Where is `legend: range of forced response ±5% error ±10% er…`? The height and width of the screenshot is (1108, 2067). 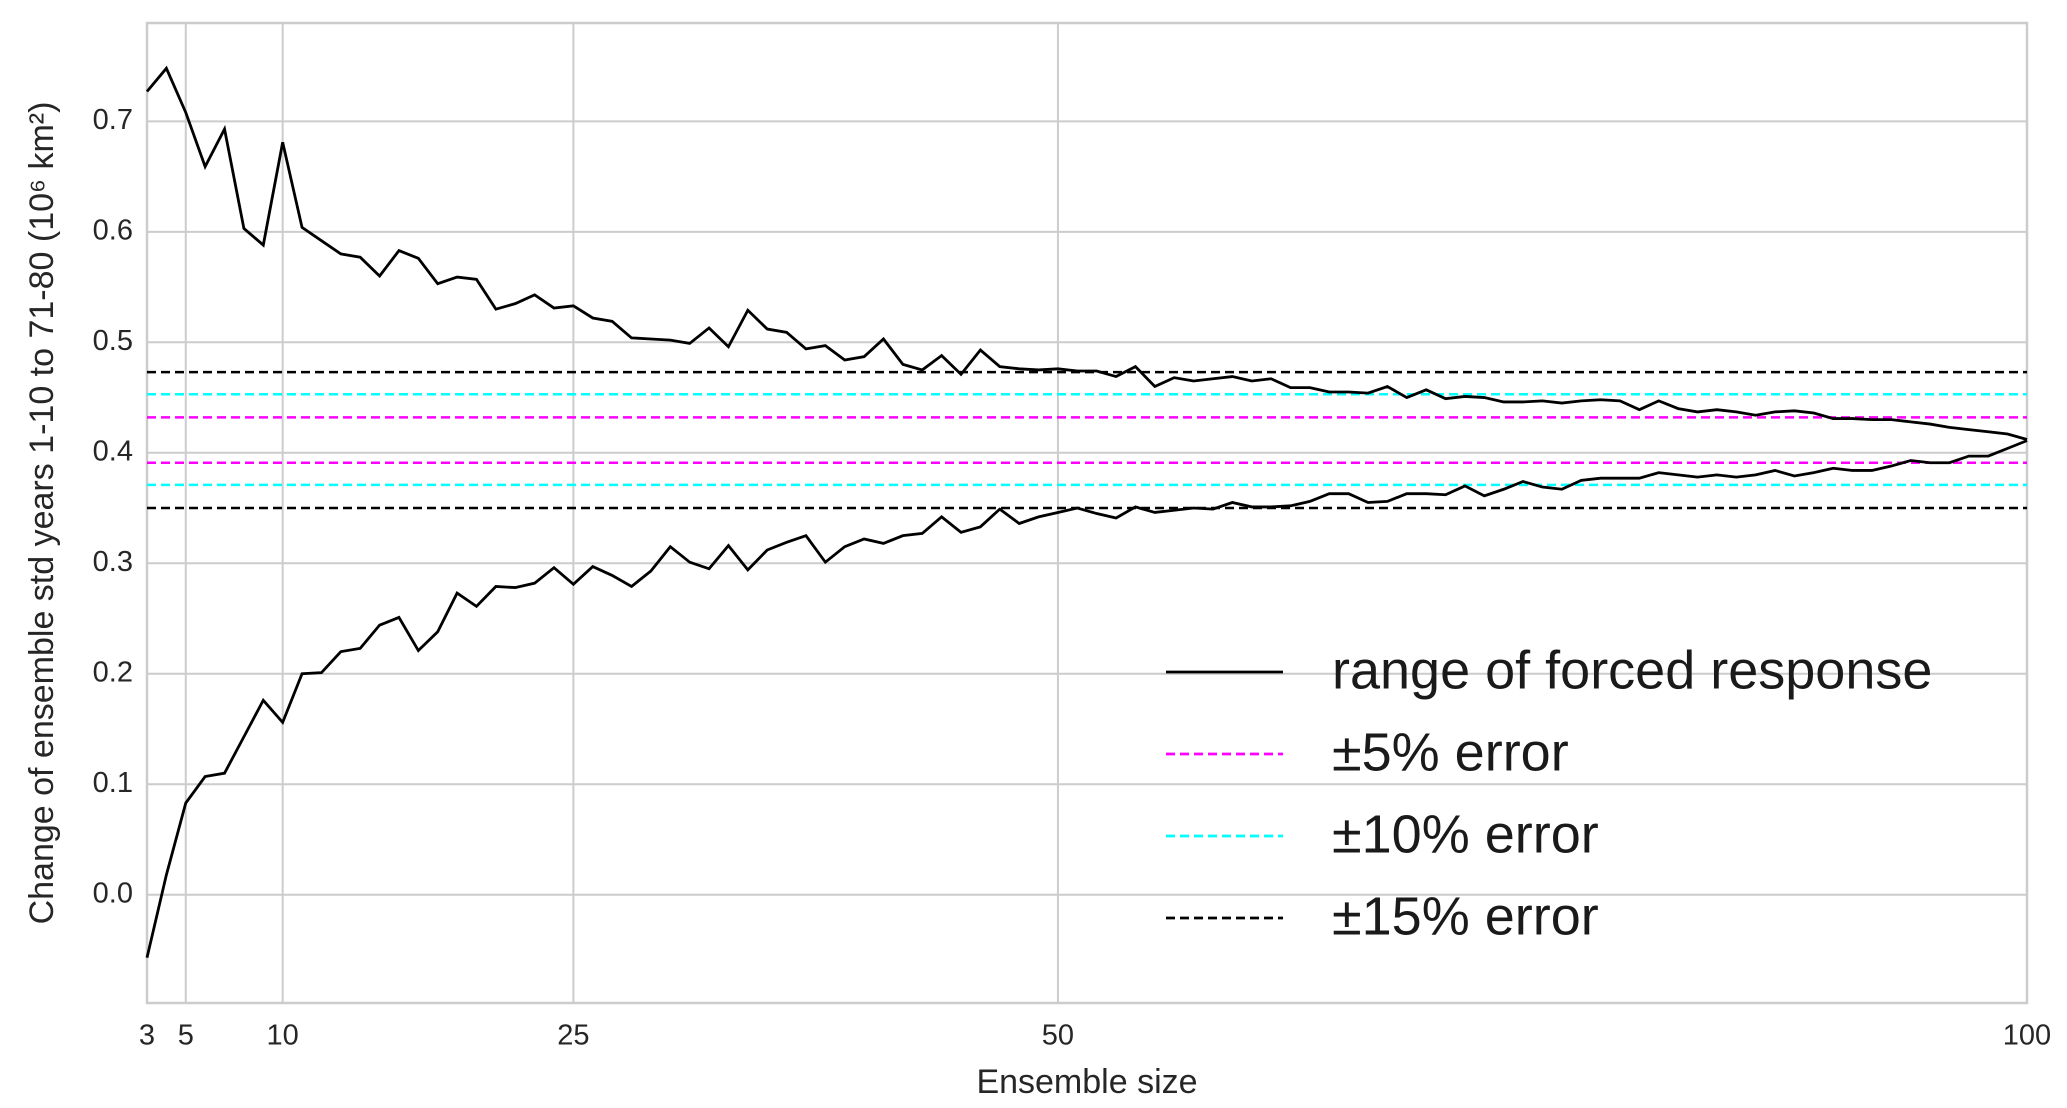
legend: range of forced response ±5% error ±10% er… is located at coordinates (1549, 793).